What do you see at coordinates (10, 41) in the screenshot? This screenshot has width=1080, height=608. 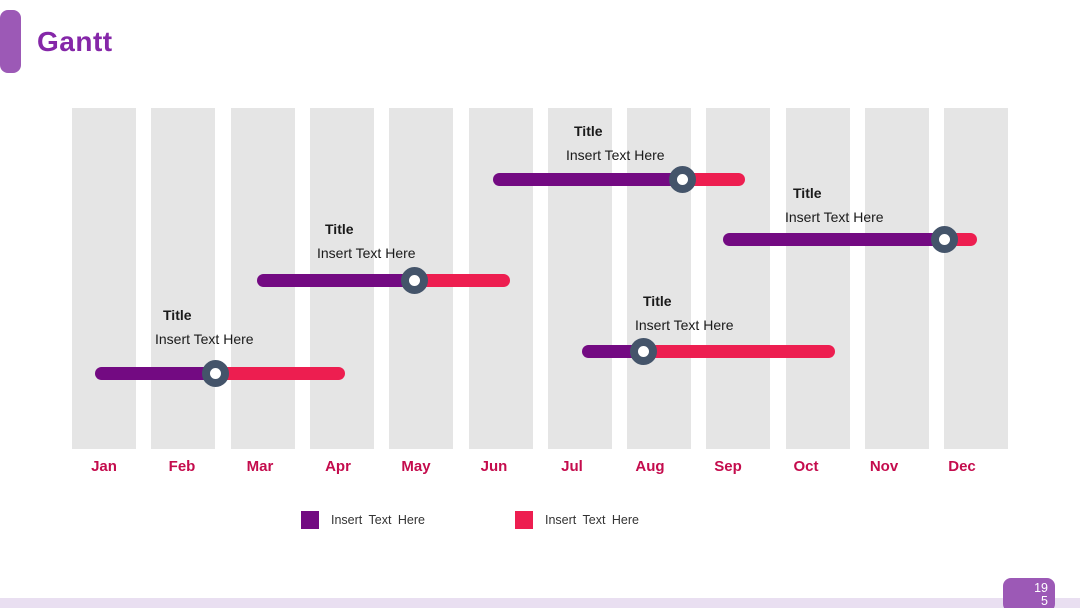 I see `title-accent-bar` at bounding box center [10, 41].